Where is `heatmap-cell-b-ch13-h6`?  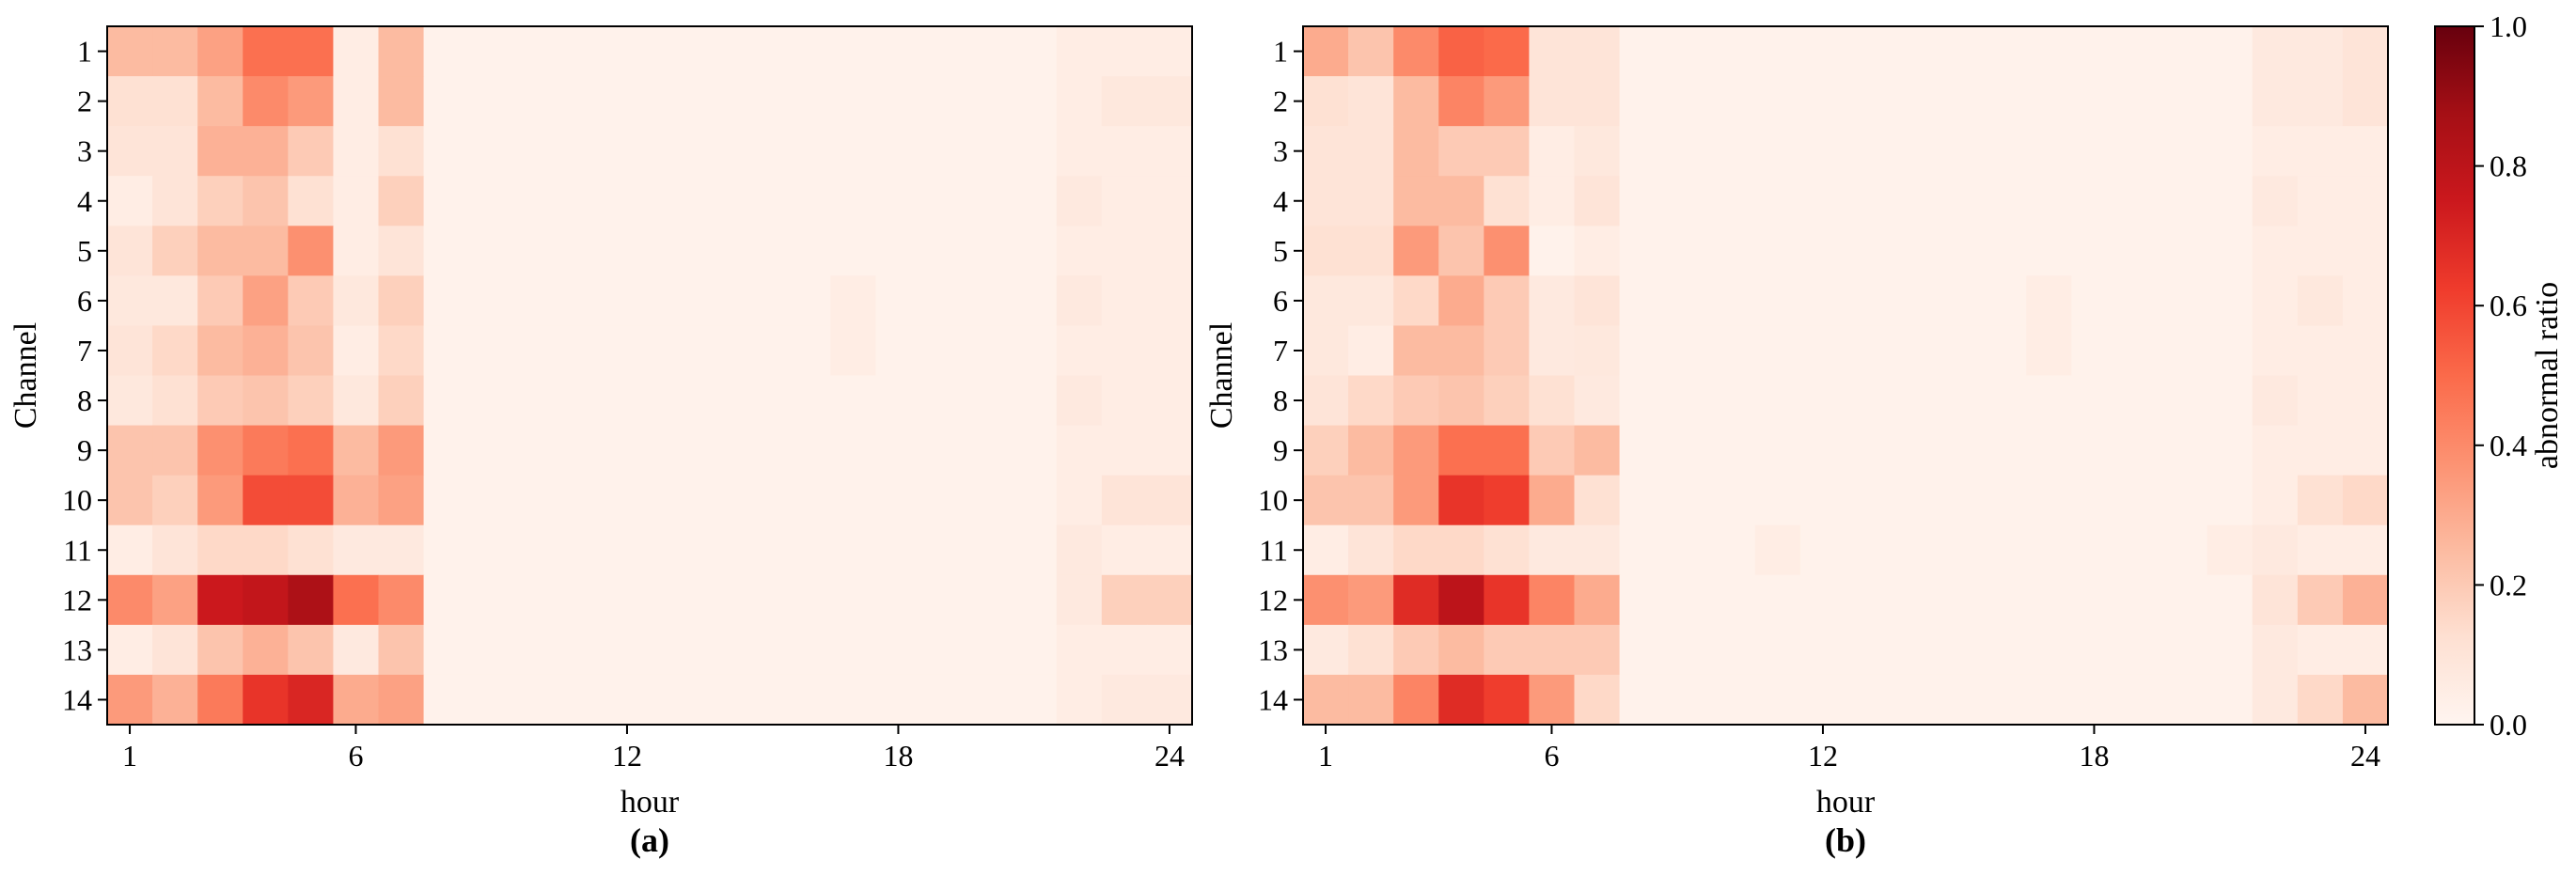 heatmap-cell-b-ch13-h6 is located at coordinates (1552, 650).